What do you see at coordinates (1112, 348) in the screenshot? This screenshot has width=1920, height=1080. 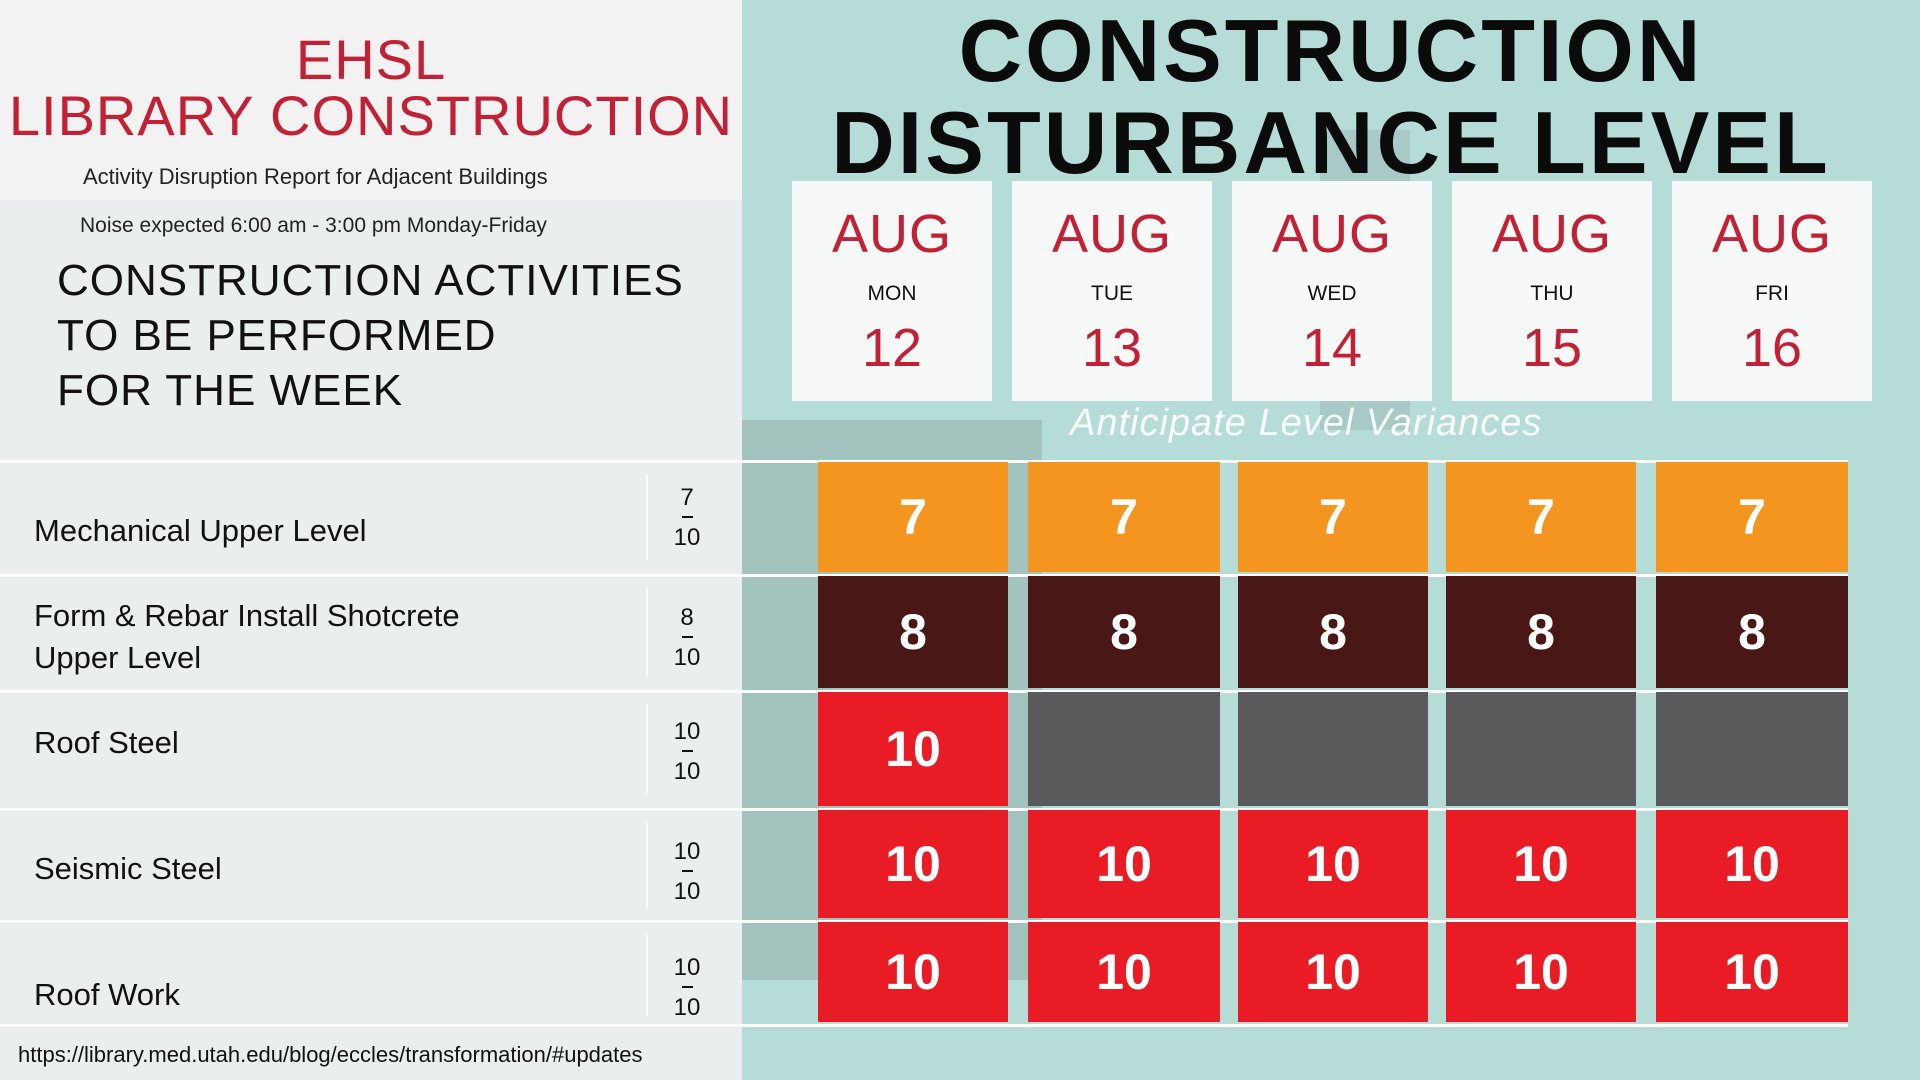 I see `card-date: 13` at bounding box center [1112, 348].